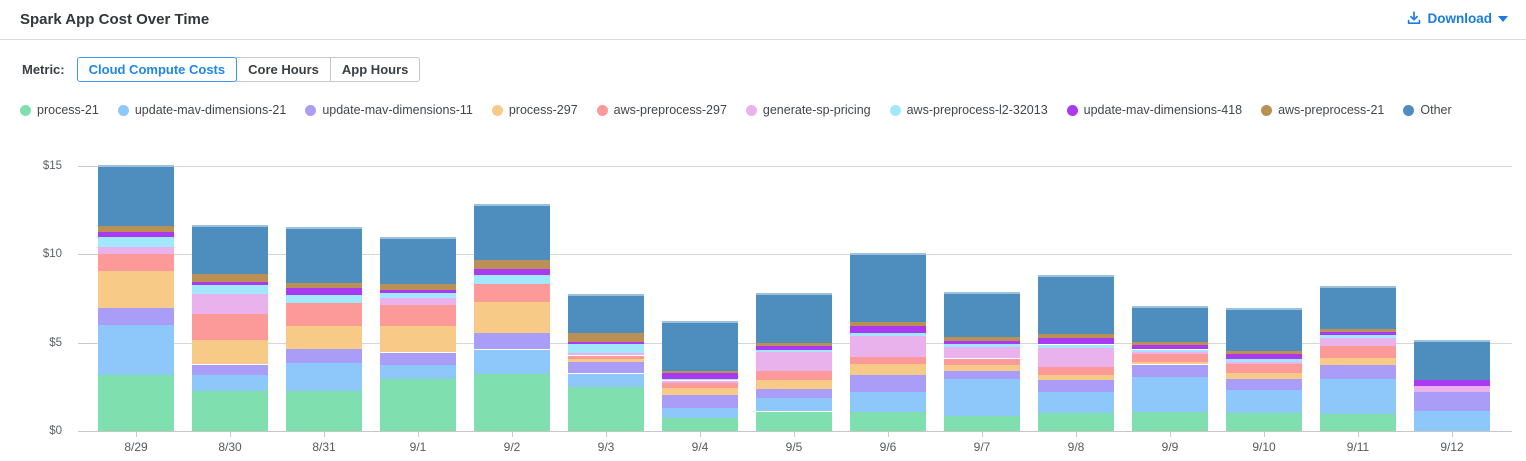  I want to click on metric-tab-app-hours: App Hours, so click(375, 69).